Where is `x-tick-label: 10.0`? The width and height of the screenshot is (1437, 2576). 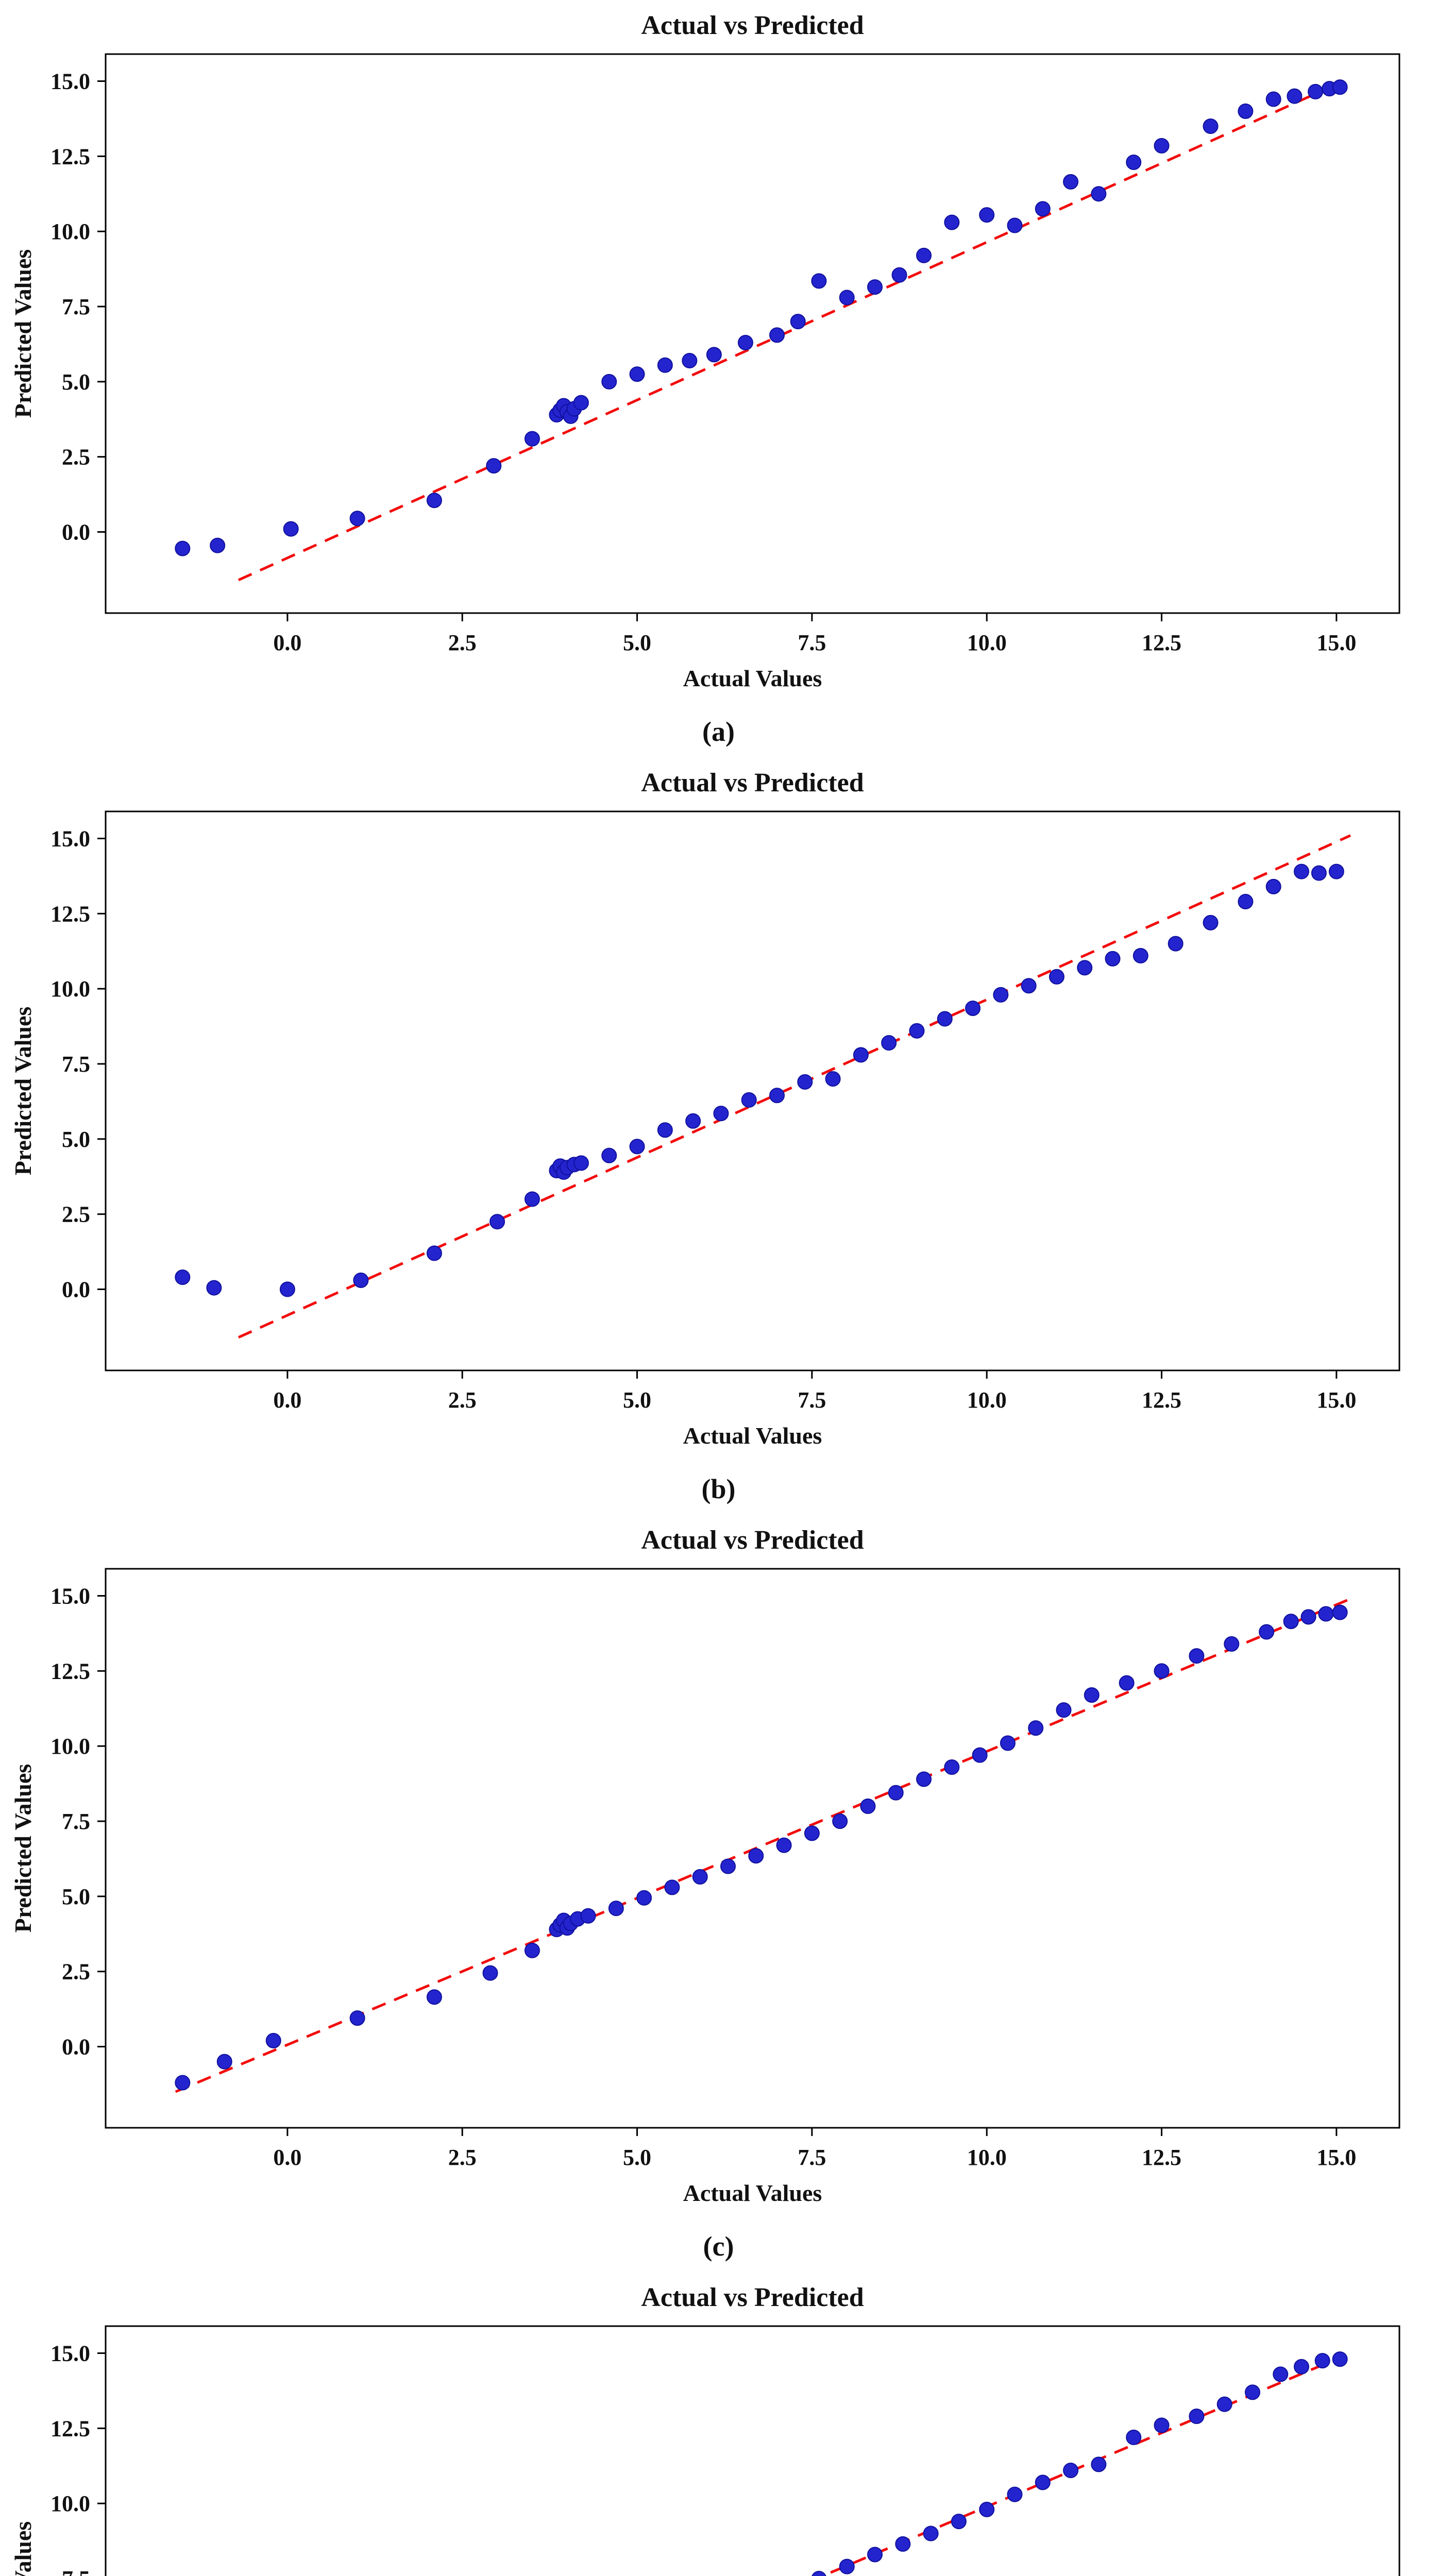 x-tick-label: 10.0 is located at coordinates (987, 642).